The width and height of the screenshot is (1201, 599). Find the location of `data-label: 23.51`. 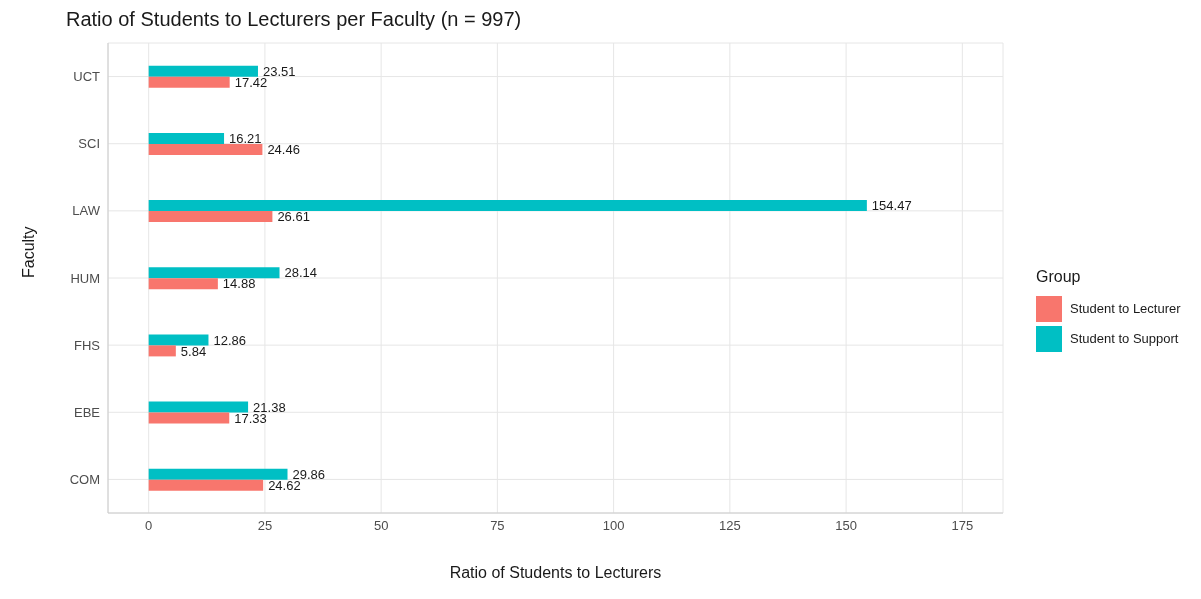

data-label: 23.51 is located at coordinates (279, 71).